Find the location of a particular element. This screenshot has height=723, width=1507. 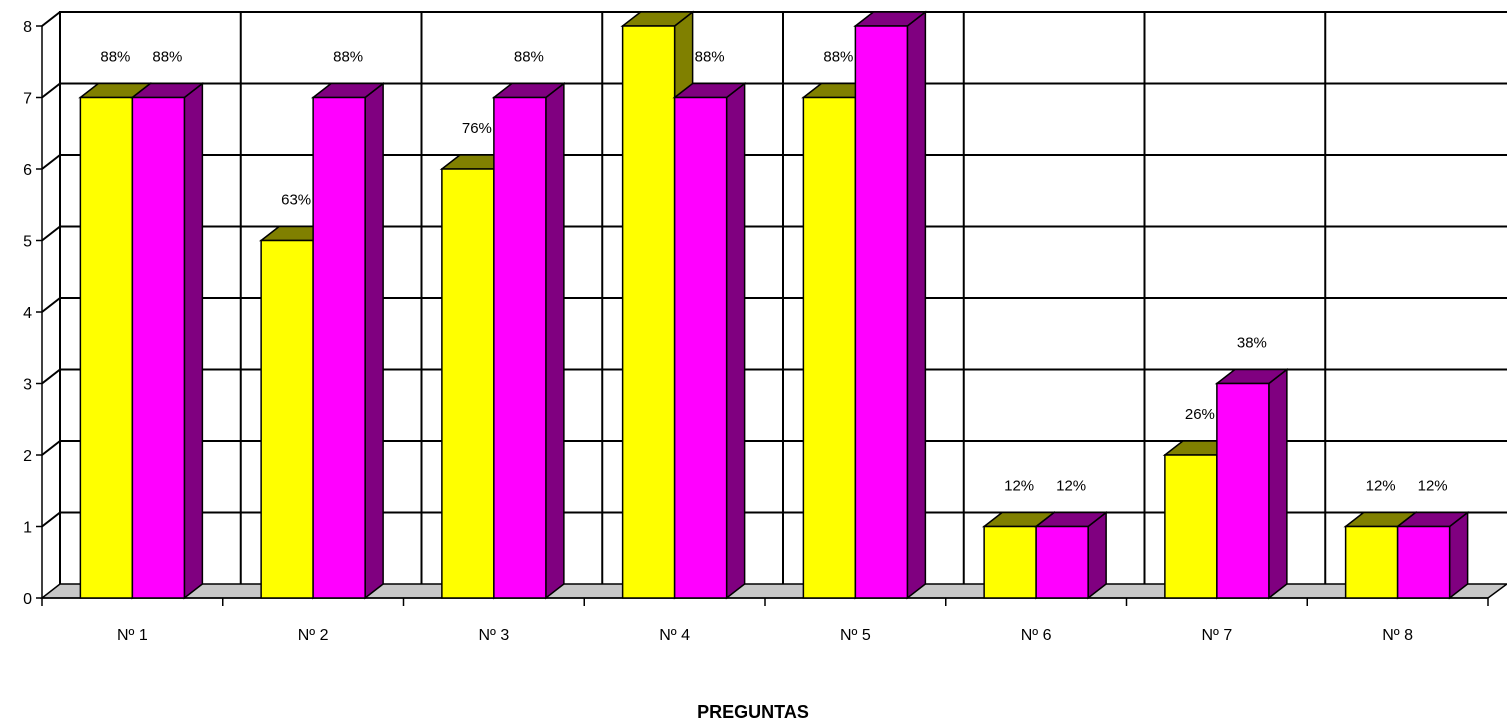

x-tick-label: Nº 7 is located at coordinates (1217, 635).